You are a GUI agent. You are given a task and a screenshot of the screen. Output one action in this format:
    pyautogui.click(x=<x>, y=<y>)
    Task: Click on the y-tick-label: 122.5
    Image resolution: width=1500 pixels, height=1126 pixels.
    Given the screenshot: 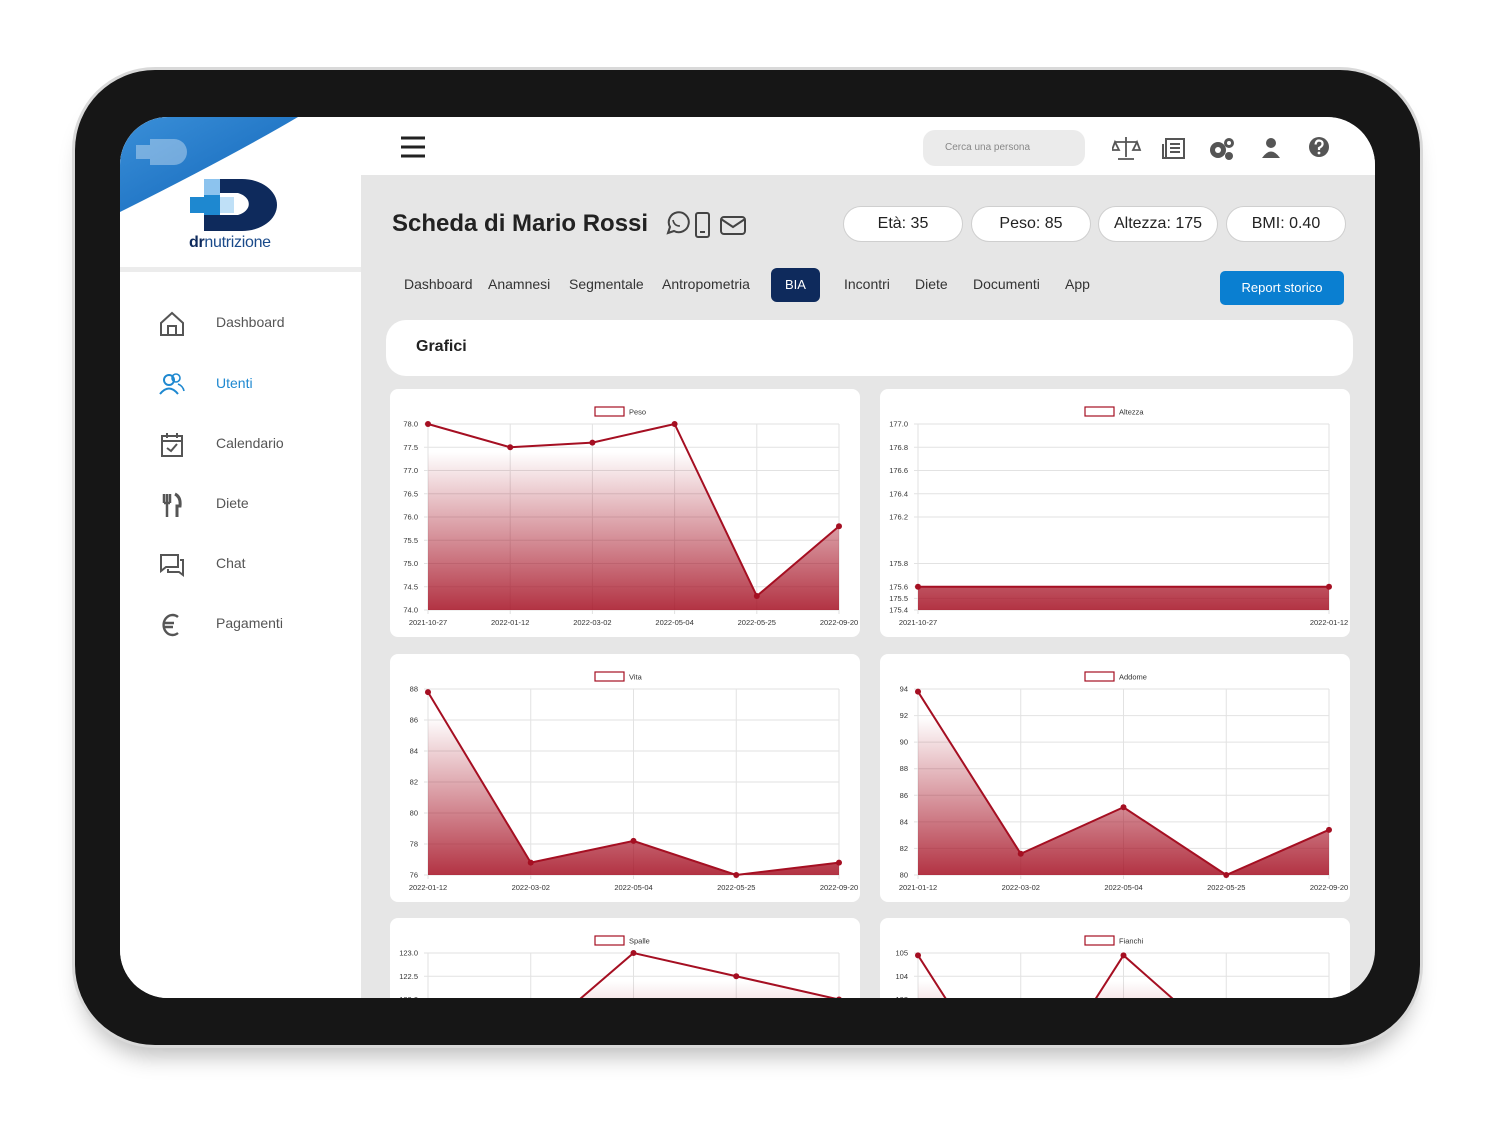 What is the action you would take?
    pyautogui.click(x=408, y=976)
    